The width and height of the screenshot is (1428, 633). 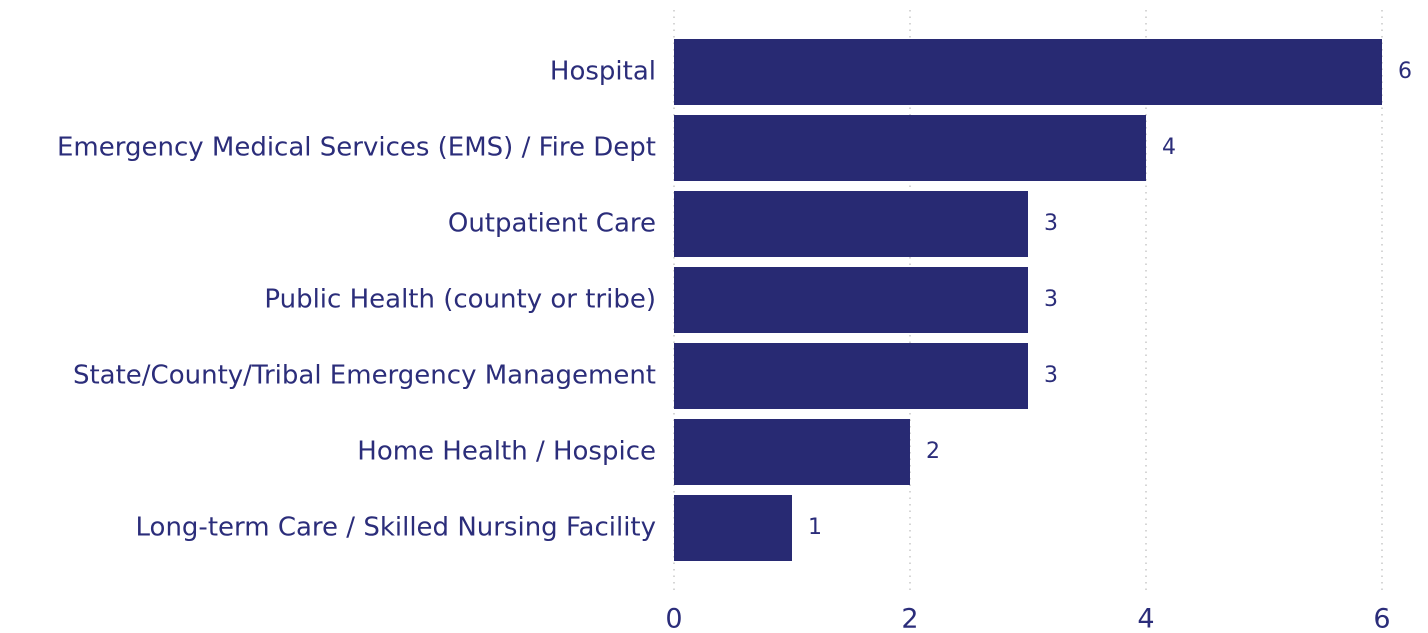 I want to click on value-label: 2, so click(x=933, y=451).